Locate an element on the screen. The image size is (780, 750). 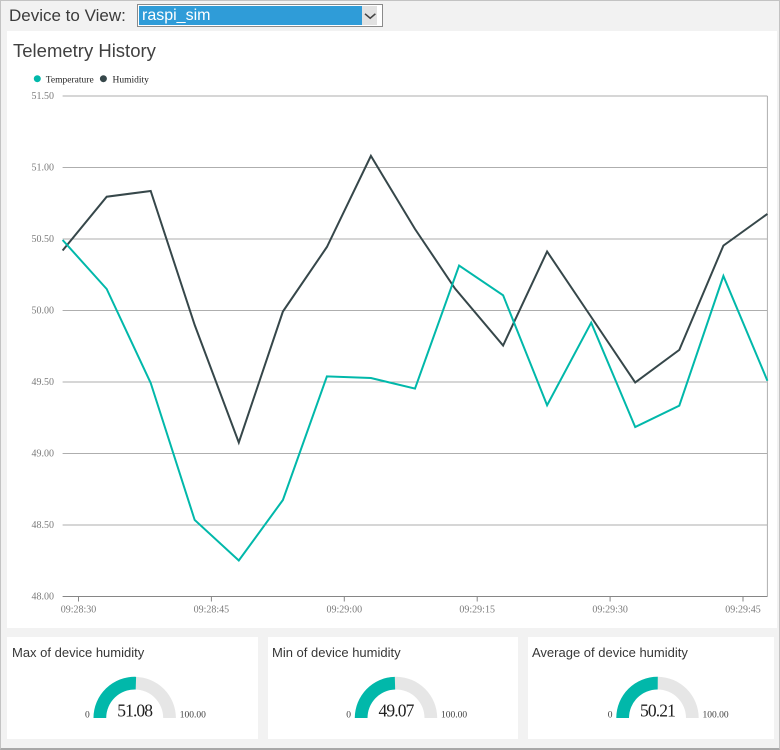
svg-text: 09:28:30 is located at coordinates (79, 610).